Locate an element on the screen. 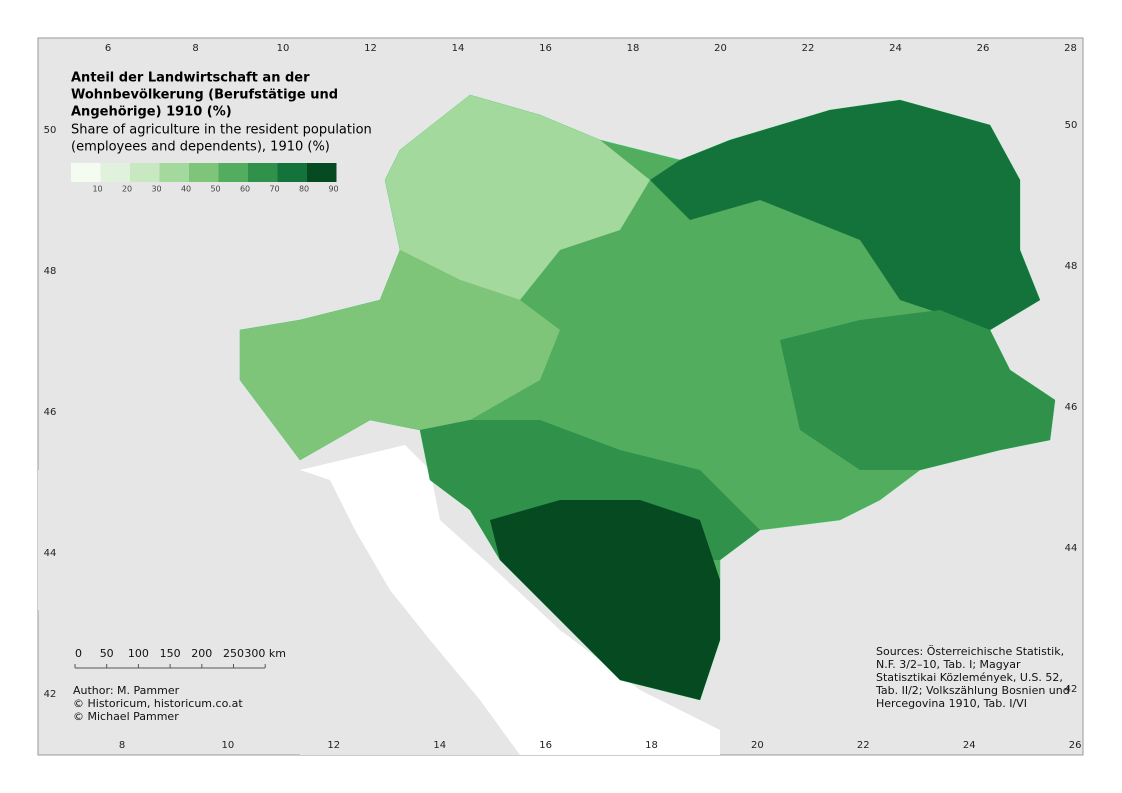  credit: © Michael Pammer is located at coordinates (126, 716).